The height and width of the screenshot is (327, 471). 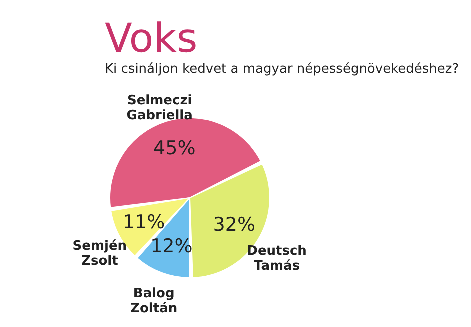 I want to click on slice-label: Selmeczi Gabriella, so click(x=159, y=109).